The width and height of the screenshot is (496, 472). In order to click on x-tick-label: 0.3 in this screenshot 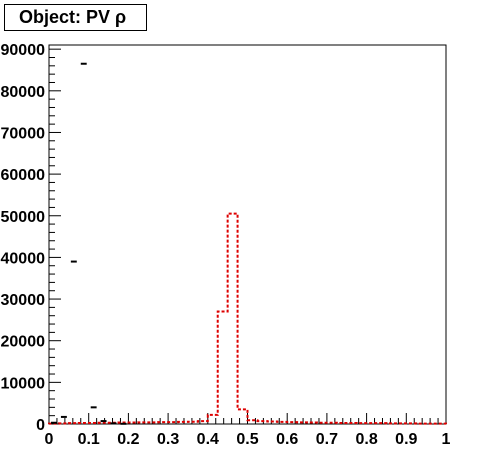, I will do `click(168, 439)`.